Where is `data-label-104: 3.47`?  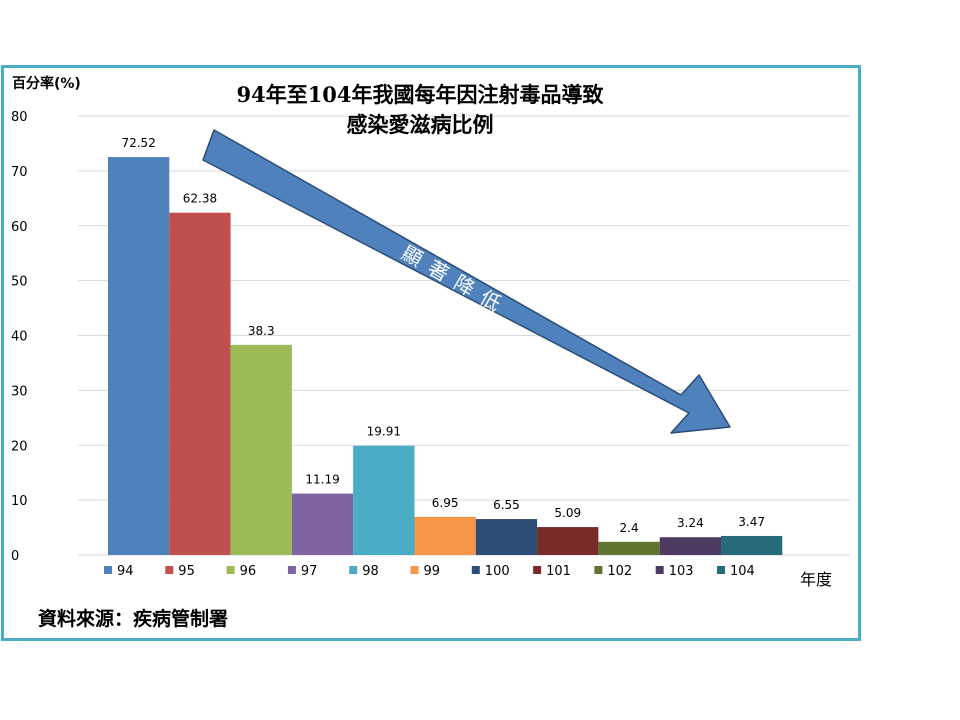 data-label-104: 3.47 is located at coordinates (751, 522).